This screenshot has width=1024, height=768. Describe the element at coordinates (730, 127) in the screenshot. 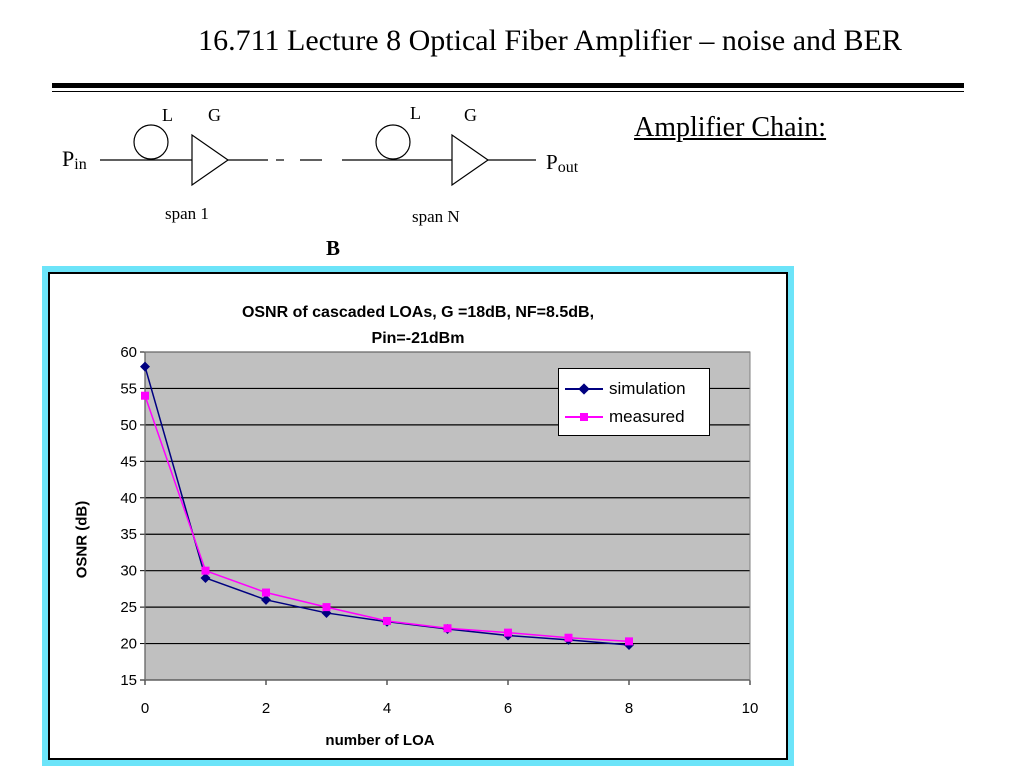

I see `amplifier-chain-heading: Amplifier Chain:` at that location.